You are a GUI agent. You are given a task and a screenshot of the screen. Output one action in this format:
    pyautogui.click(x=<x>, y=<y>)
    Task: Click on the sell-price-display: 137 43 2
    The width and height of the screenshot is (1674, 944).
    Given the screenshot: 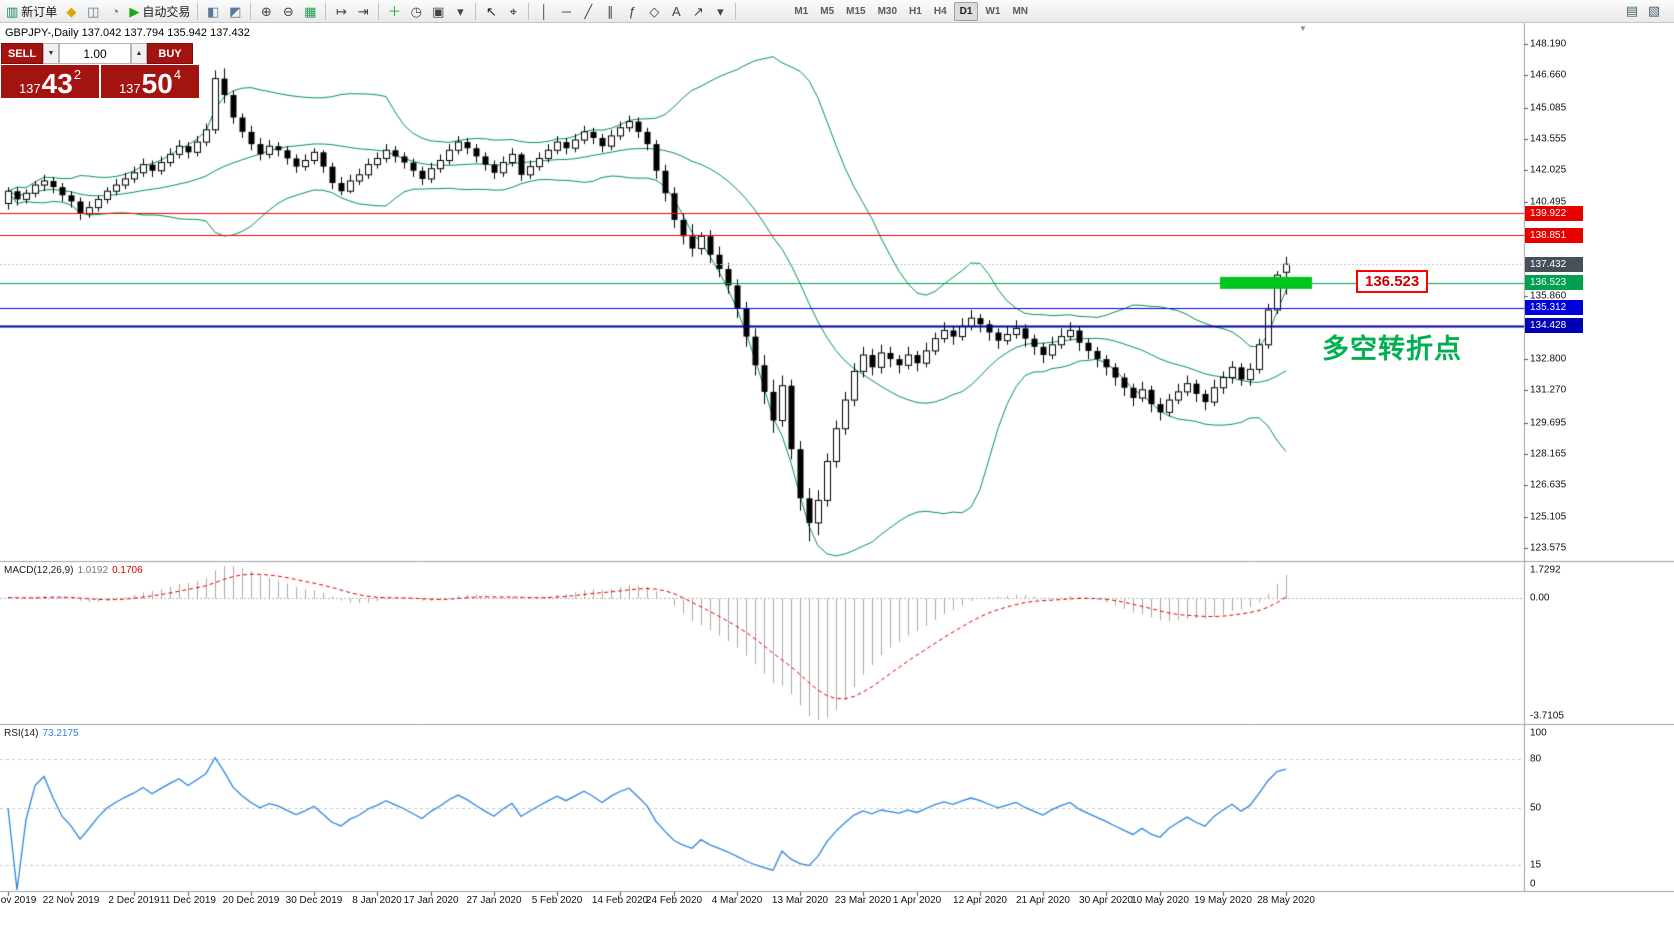 What is the action you would take?
    pyautogui.click(x=50, y=81)
    